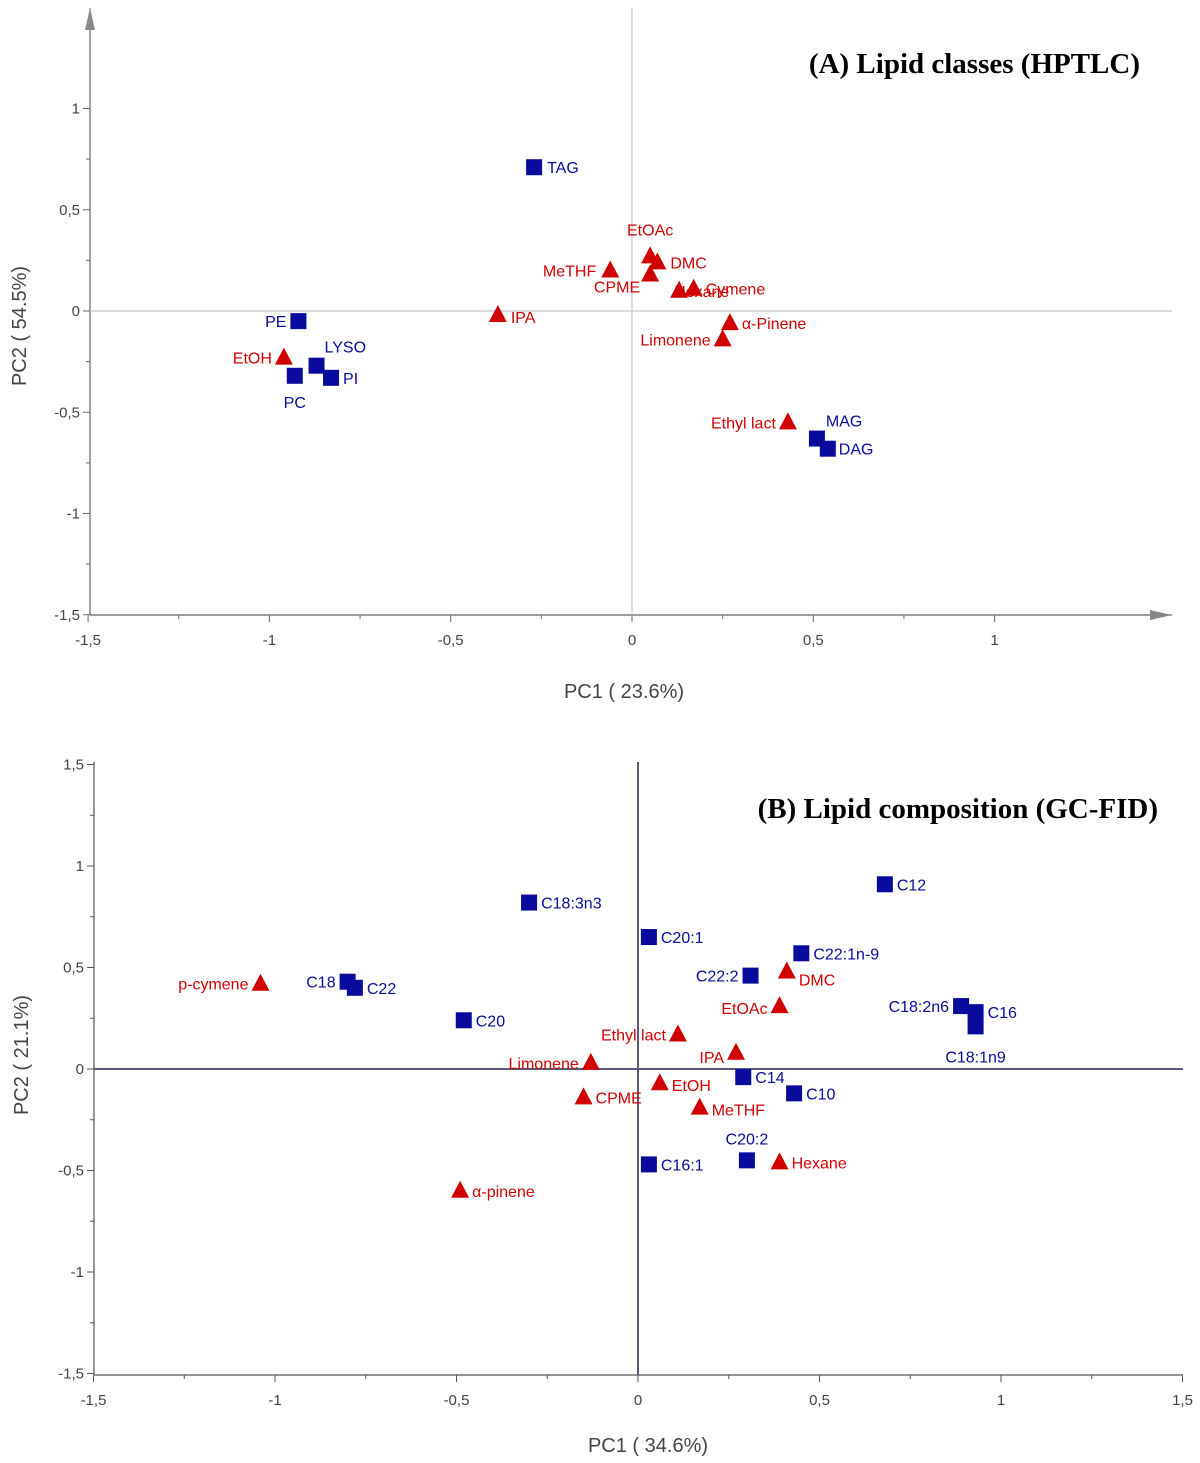 The width and height of the screenshot is (1200, 1463). Describe the element at coordinates (22, 1055) in the screenshot. I see `y-axis-title: PC2 ( 21.1%)` at that location.